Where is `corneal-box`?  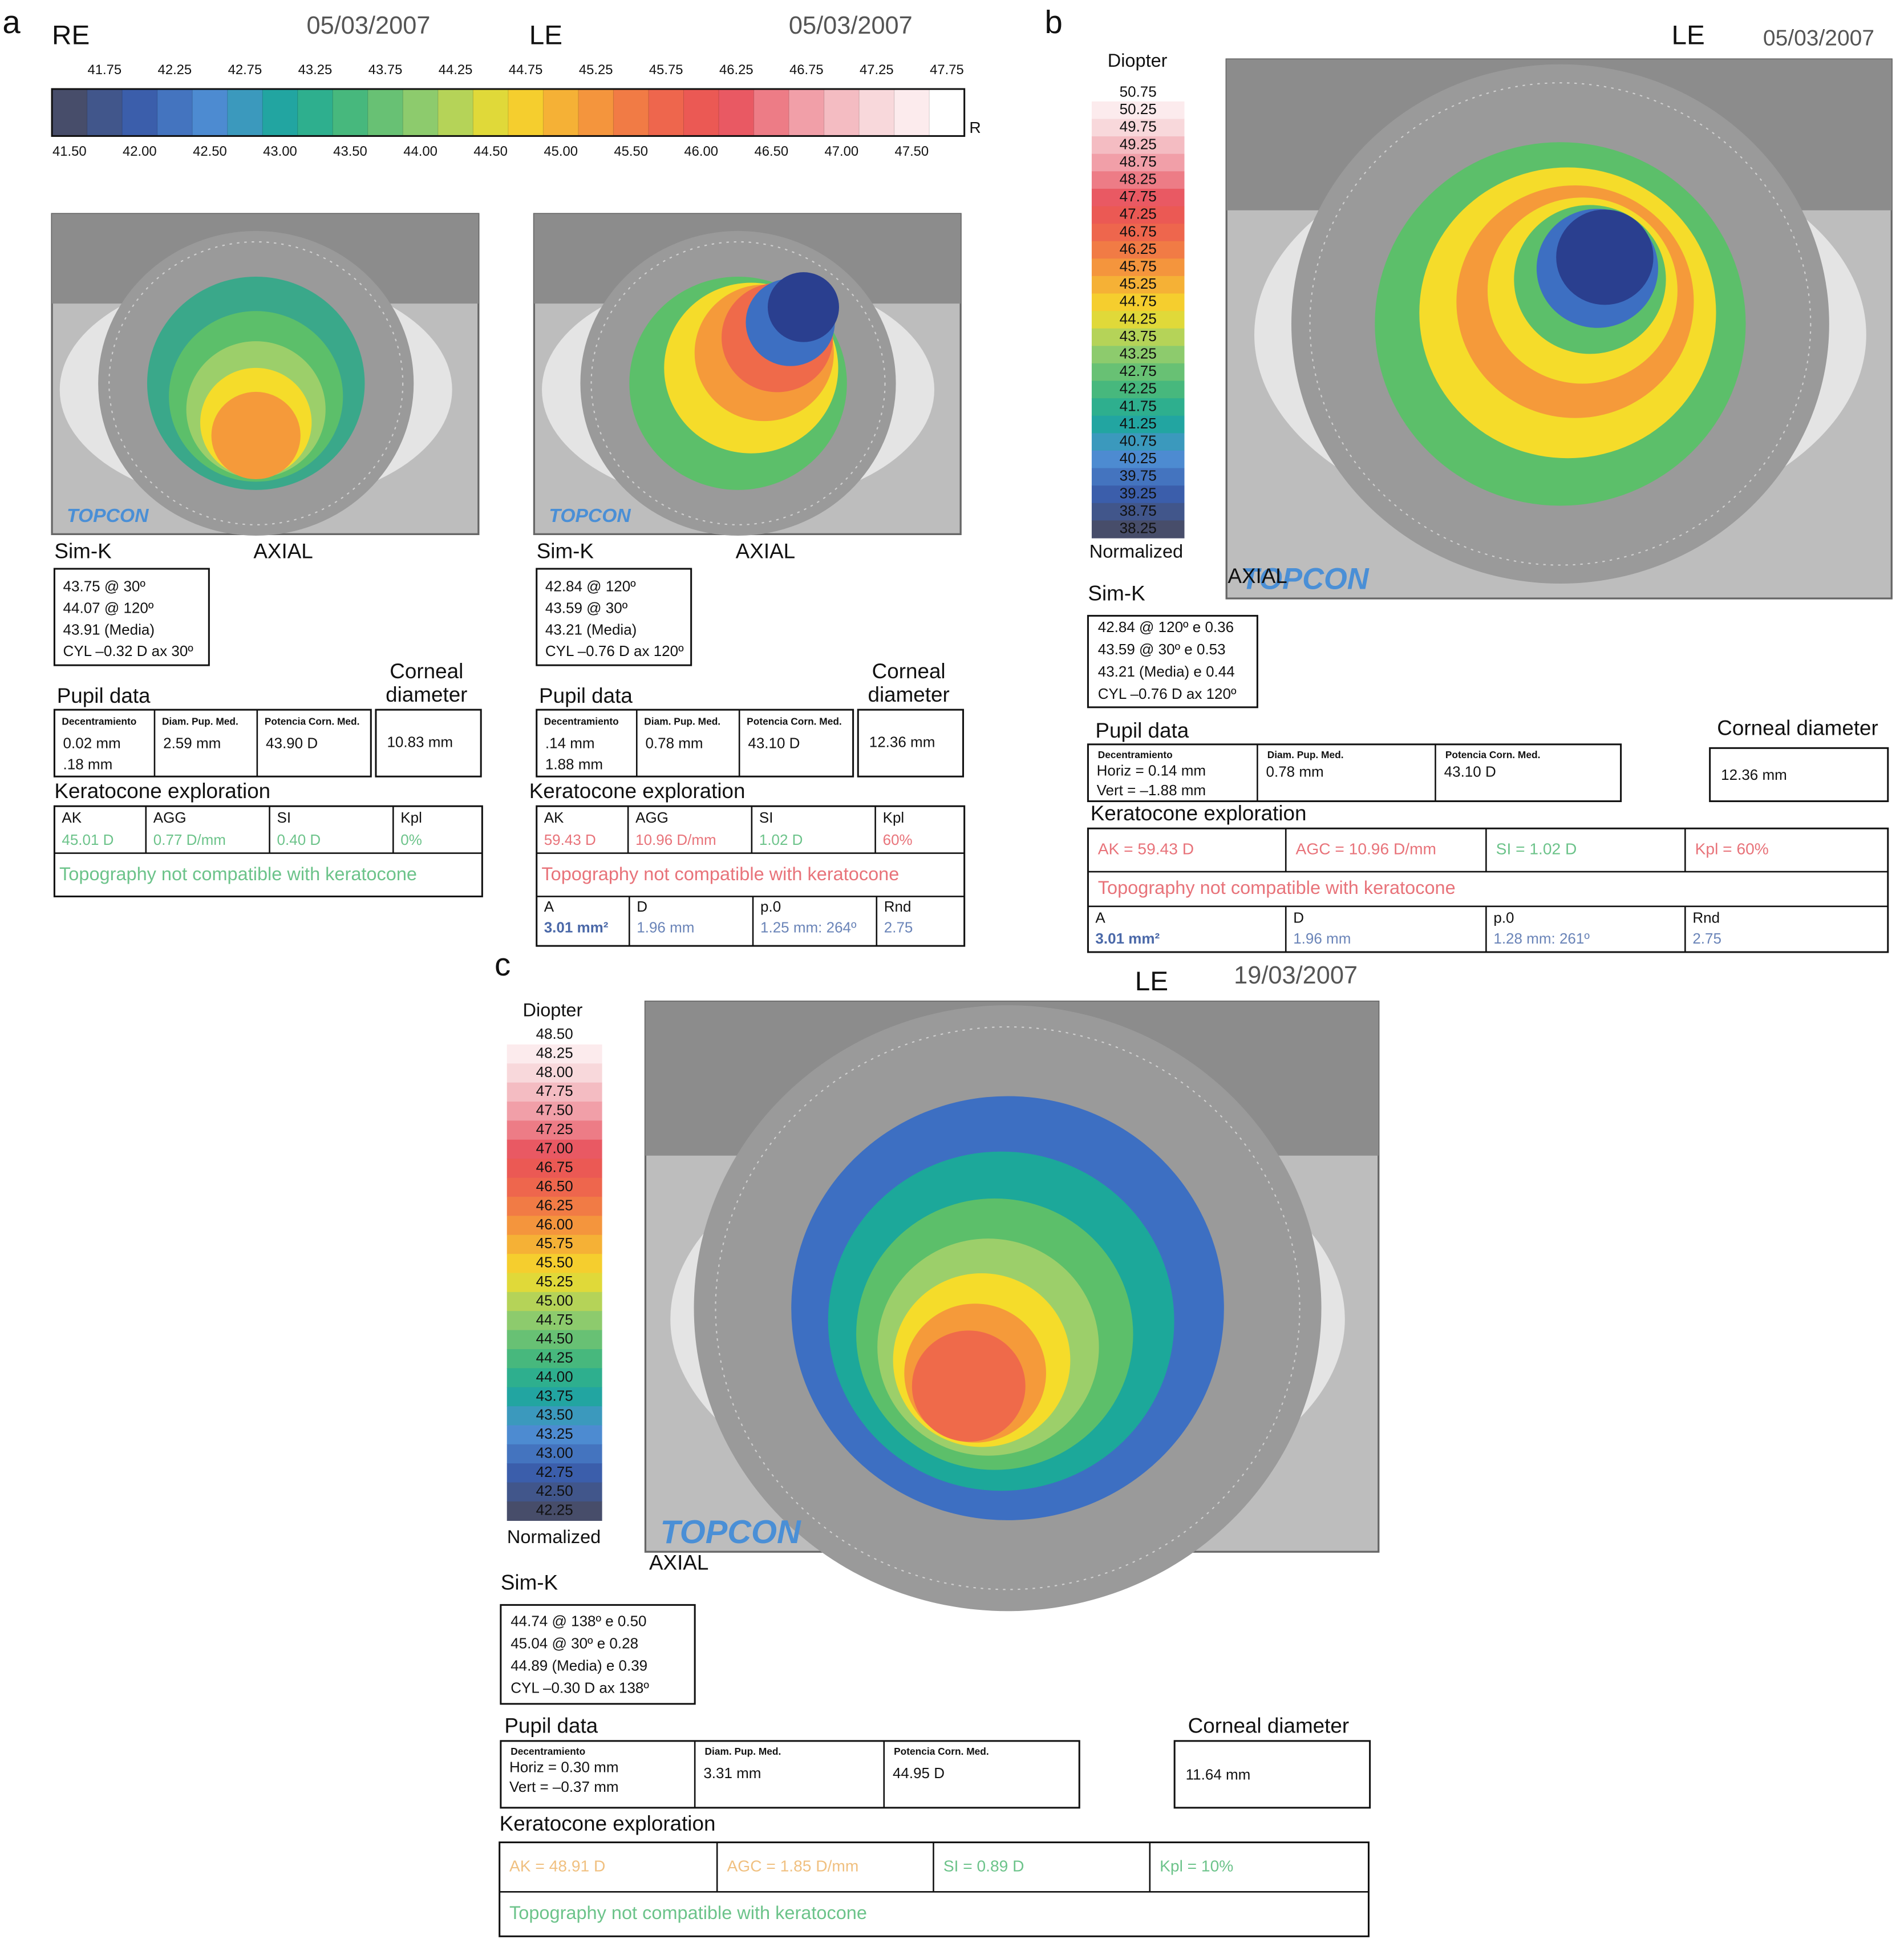 corneal-box is located at coordinates (1272, 1775).